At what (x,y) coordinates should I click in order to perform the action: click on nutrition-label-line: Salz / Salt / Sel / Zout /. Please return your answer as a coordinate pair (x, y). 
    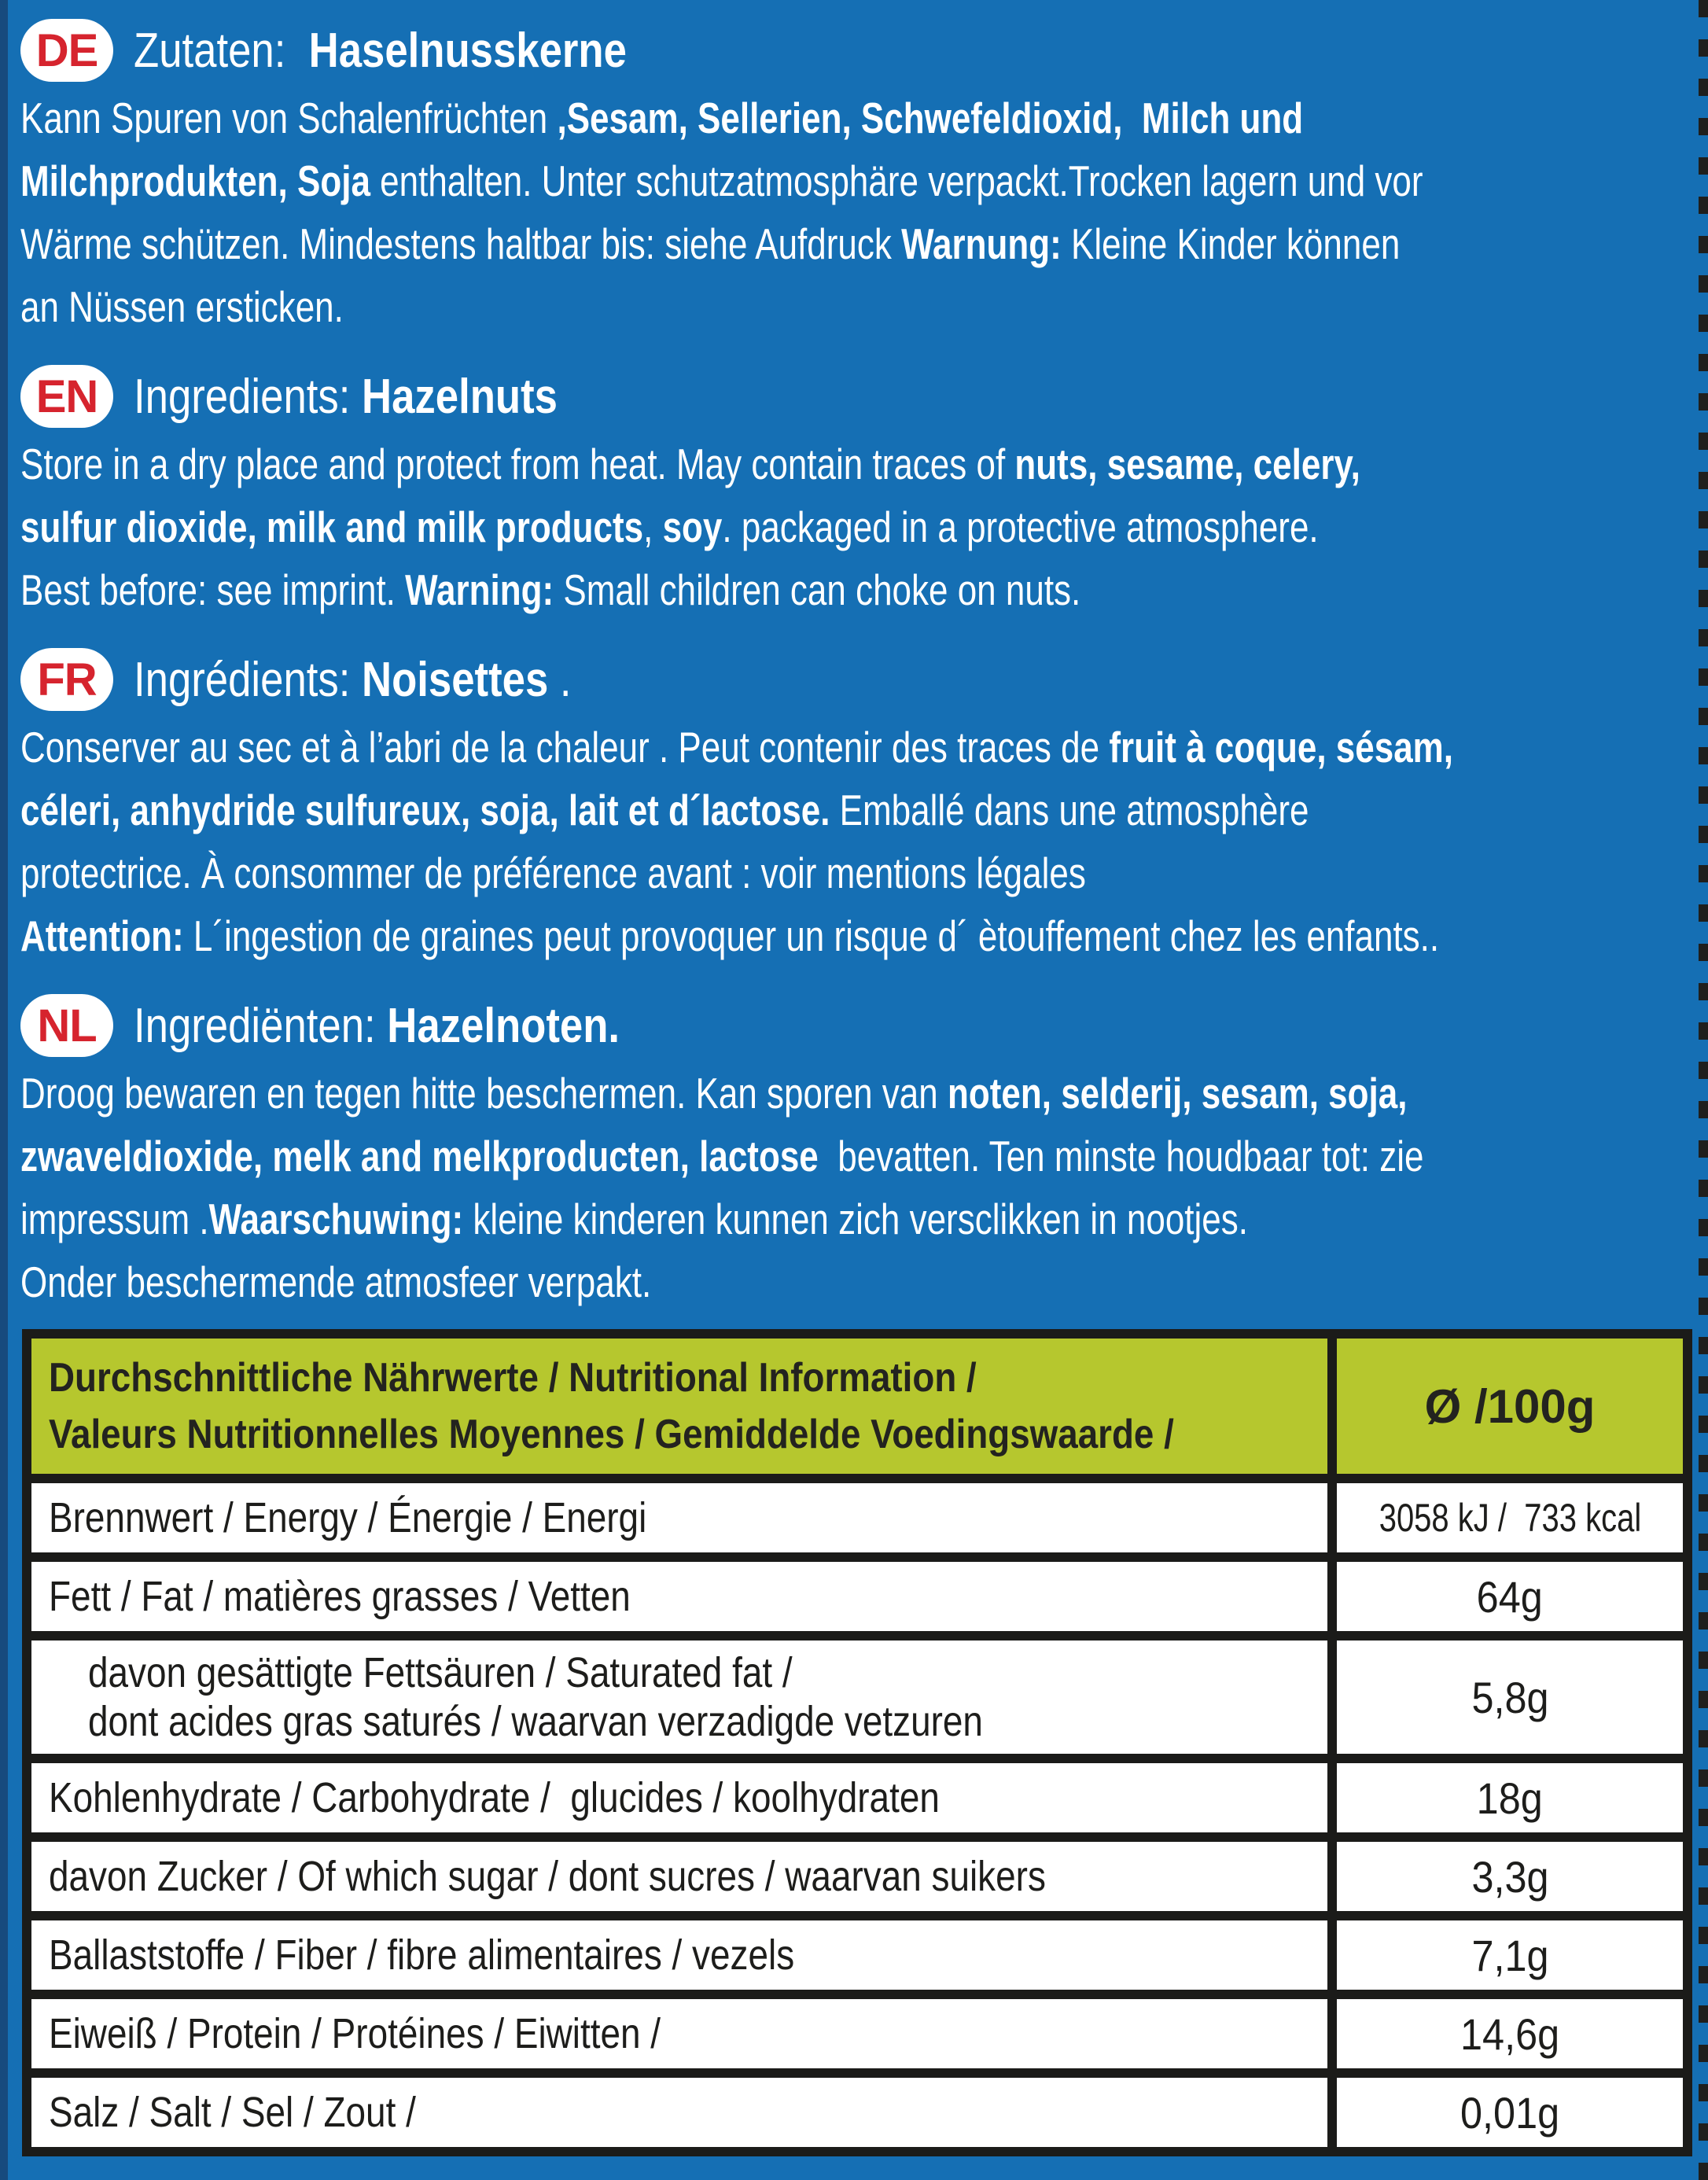
    Looking at the image, I should click on (232, 2113).